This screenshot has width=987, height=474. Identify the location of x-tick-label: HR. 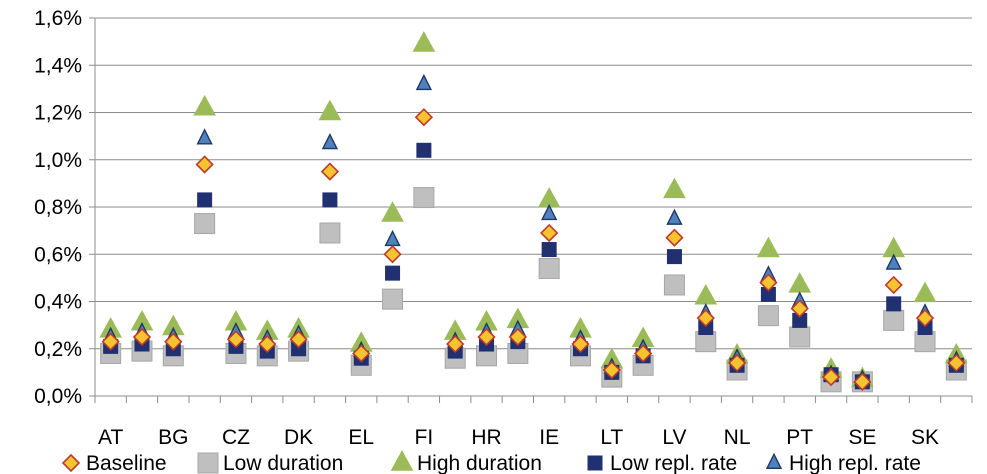
(486, 437).